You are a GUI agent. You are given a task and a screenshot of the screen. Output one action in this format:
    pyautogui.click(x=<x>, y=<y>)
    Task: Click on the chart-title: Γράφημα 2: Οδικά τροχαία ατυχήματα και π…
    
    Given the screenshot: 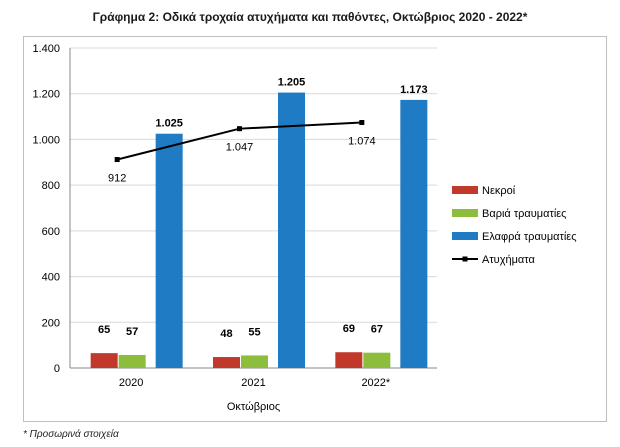 What is the action you would take?
    pyautogui.click(x=310, y=17)
    